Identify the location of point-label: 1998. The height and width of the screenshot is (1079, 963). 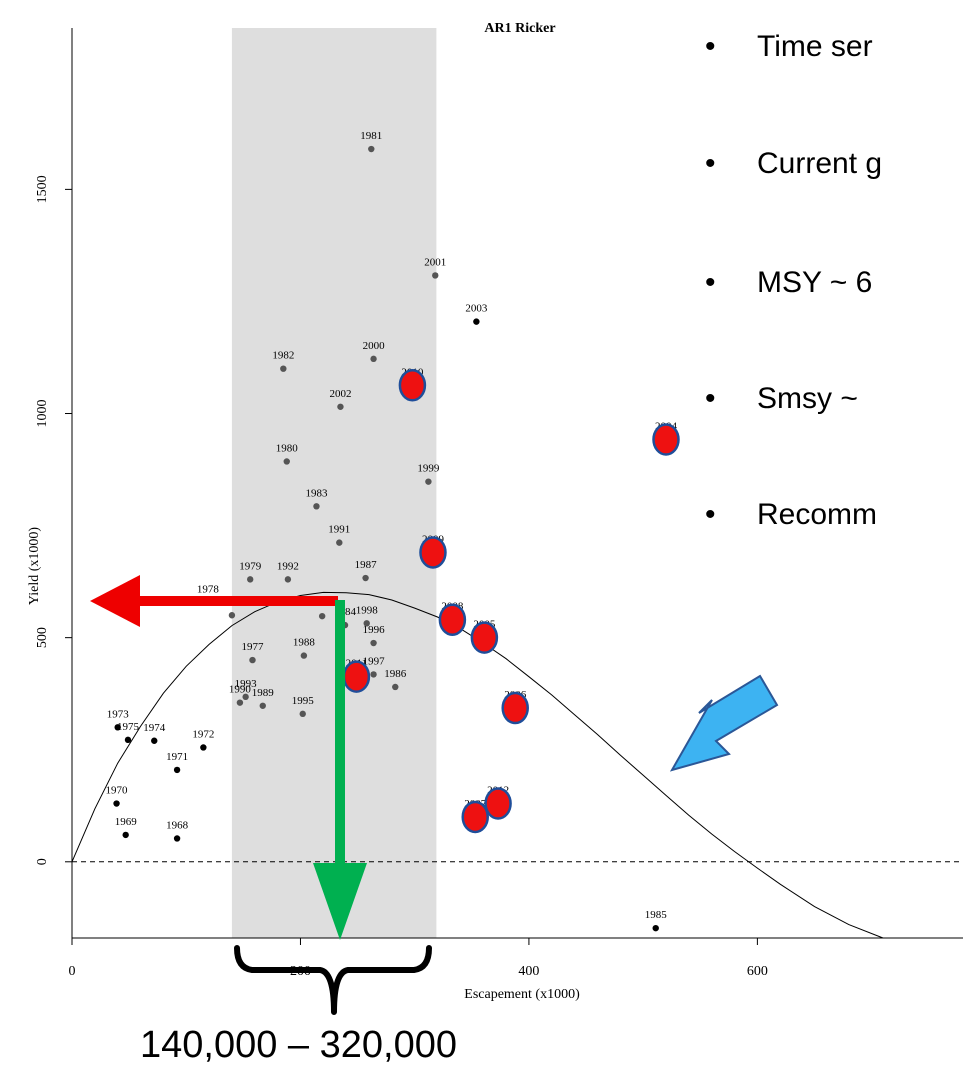
(367, 610).